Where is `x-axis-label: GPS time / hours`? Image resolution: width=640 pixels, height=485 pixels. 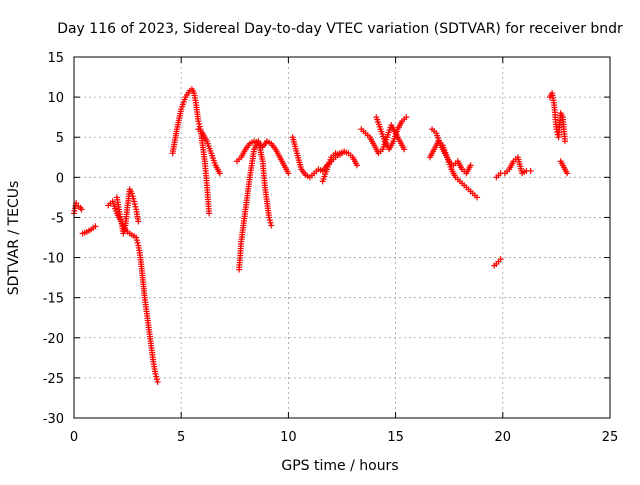
x-axis-label: GPS time / hours is located at coordinates (339, 466).